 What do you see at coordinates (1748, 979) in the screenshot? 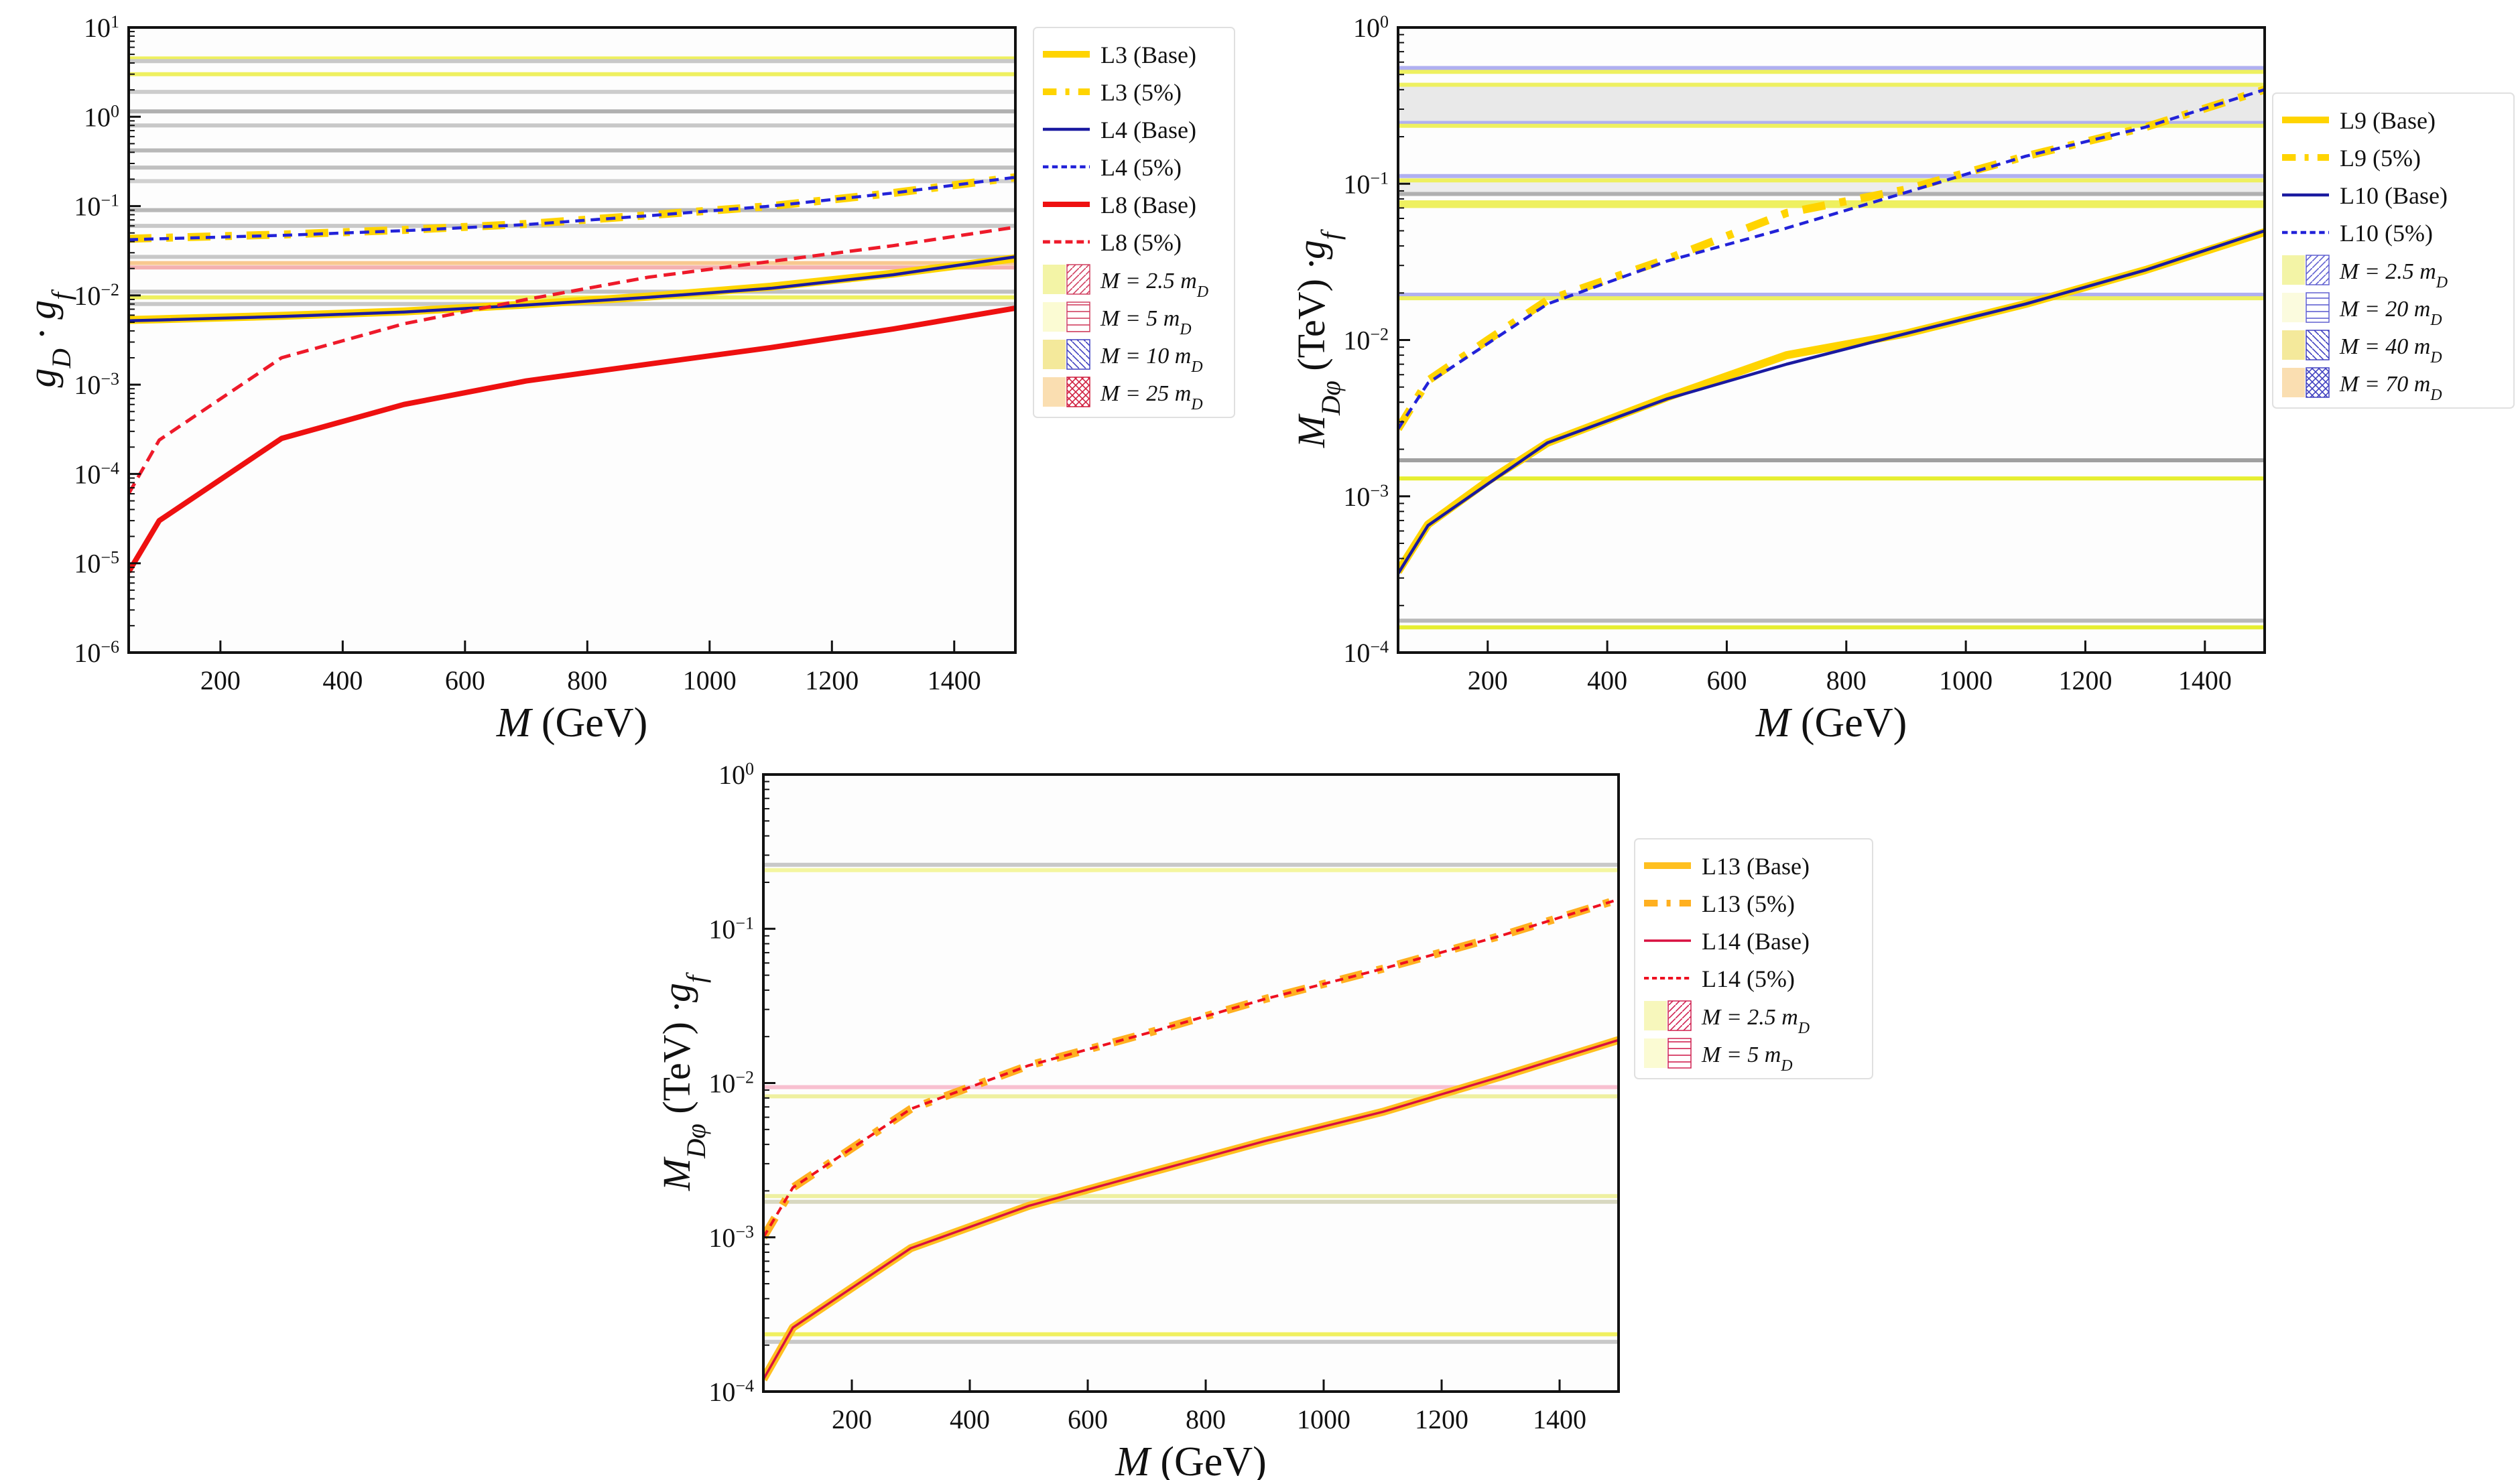
I see `legend-label: L14 (5%)` at bounding box center [1748, 979].